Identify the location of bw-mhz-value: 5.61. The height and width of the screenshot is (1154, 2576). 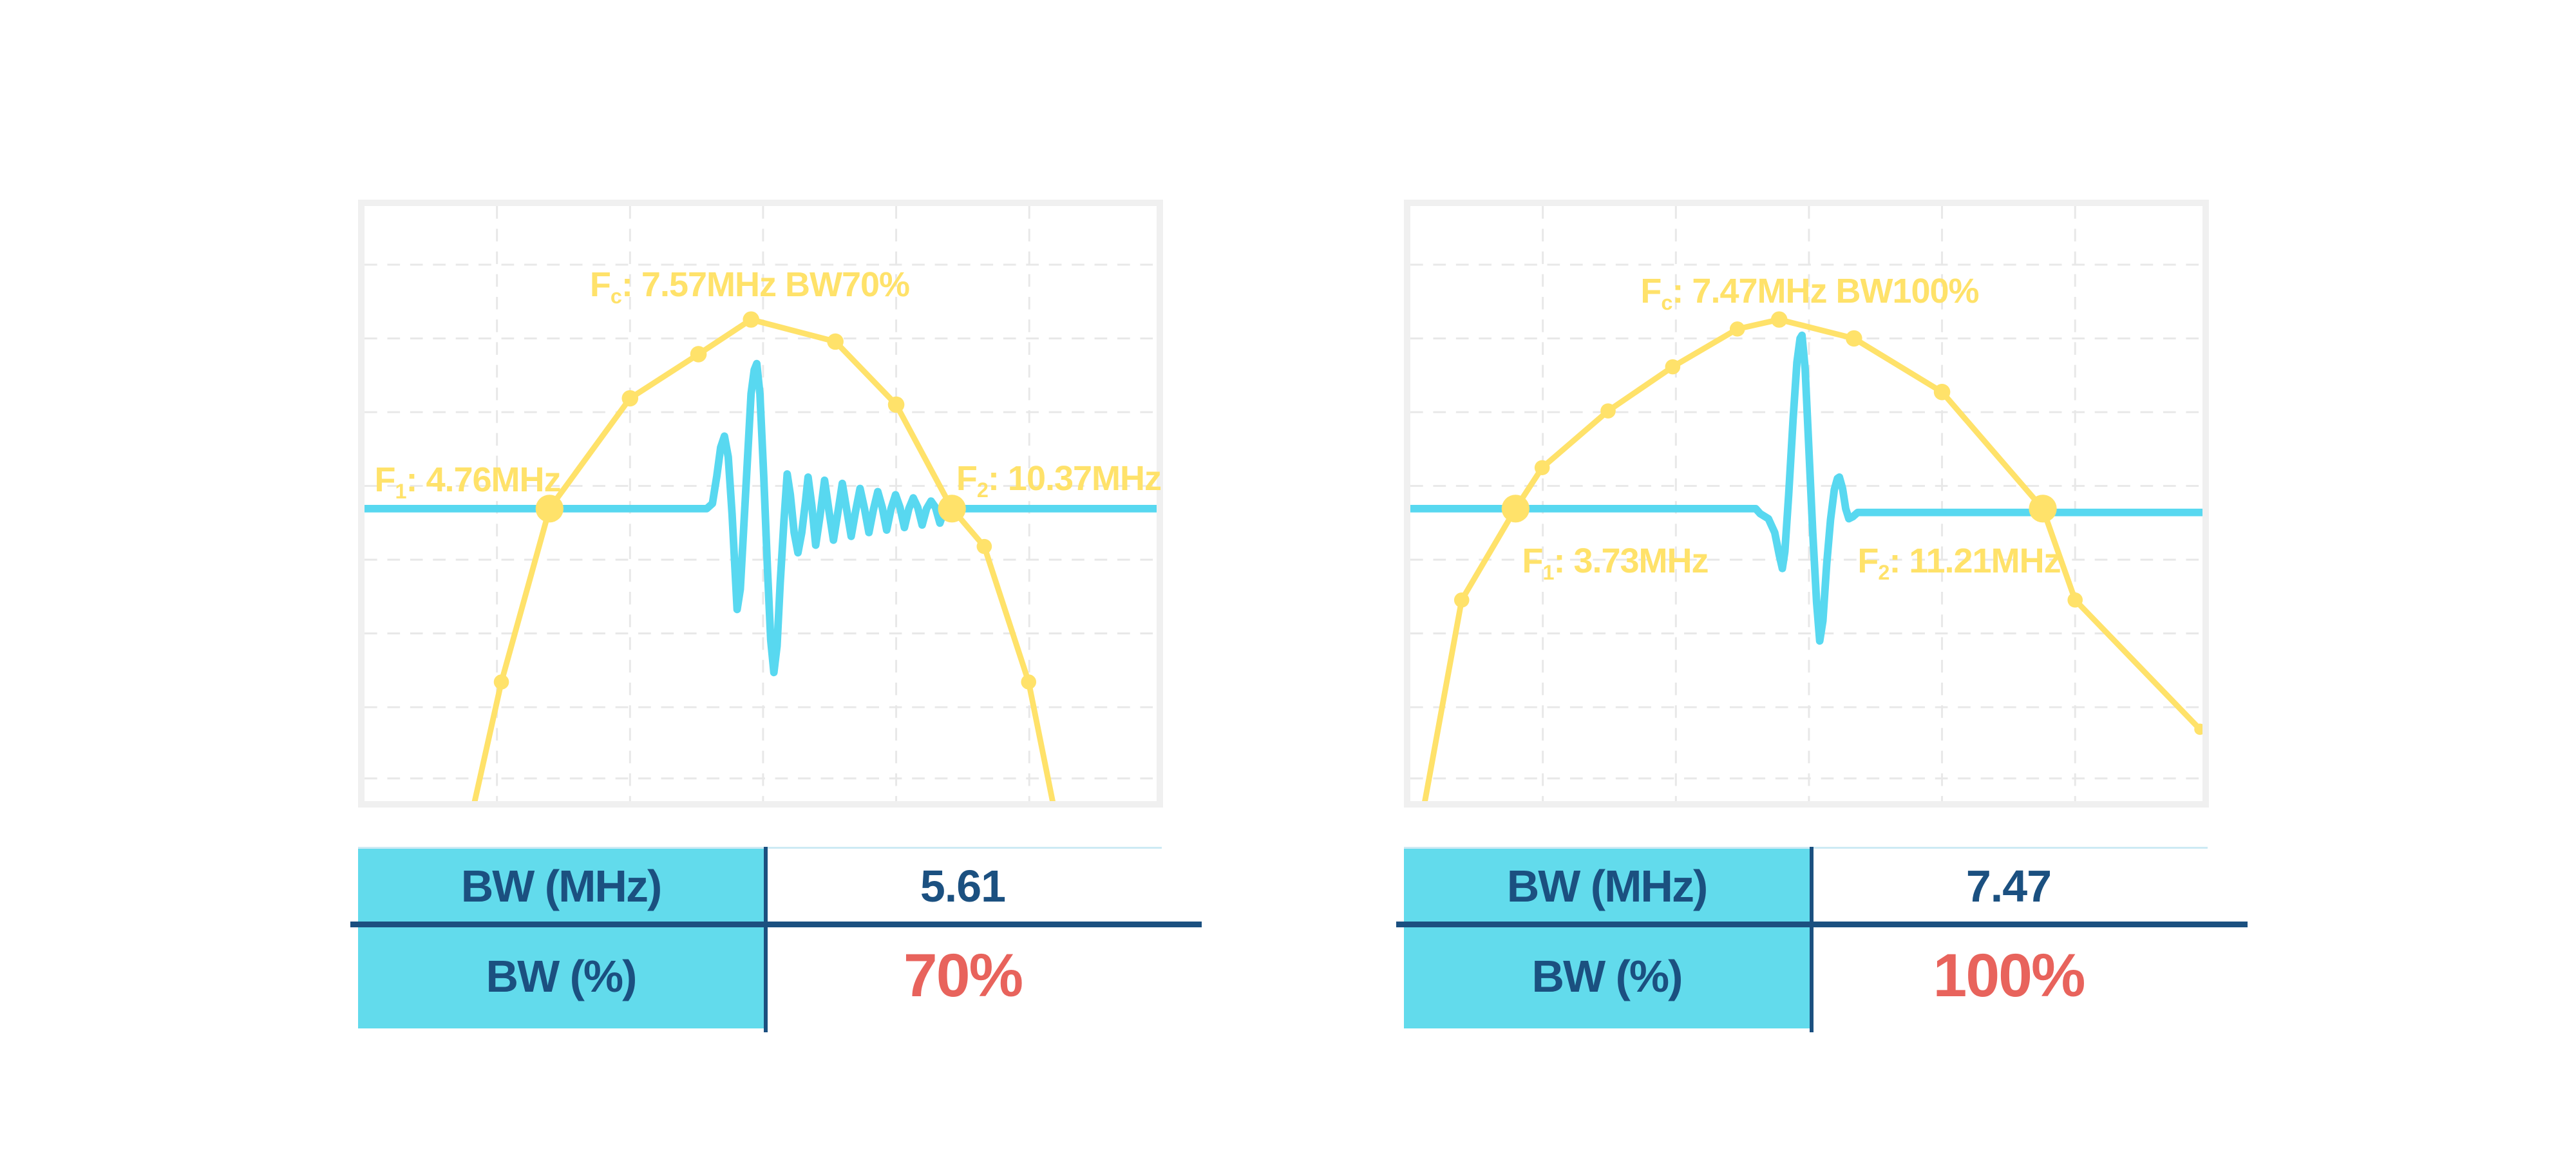
(963, 886).